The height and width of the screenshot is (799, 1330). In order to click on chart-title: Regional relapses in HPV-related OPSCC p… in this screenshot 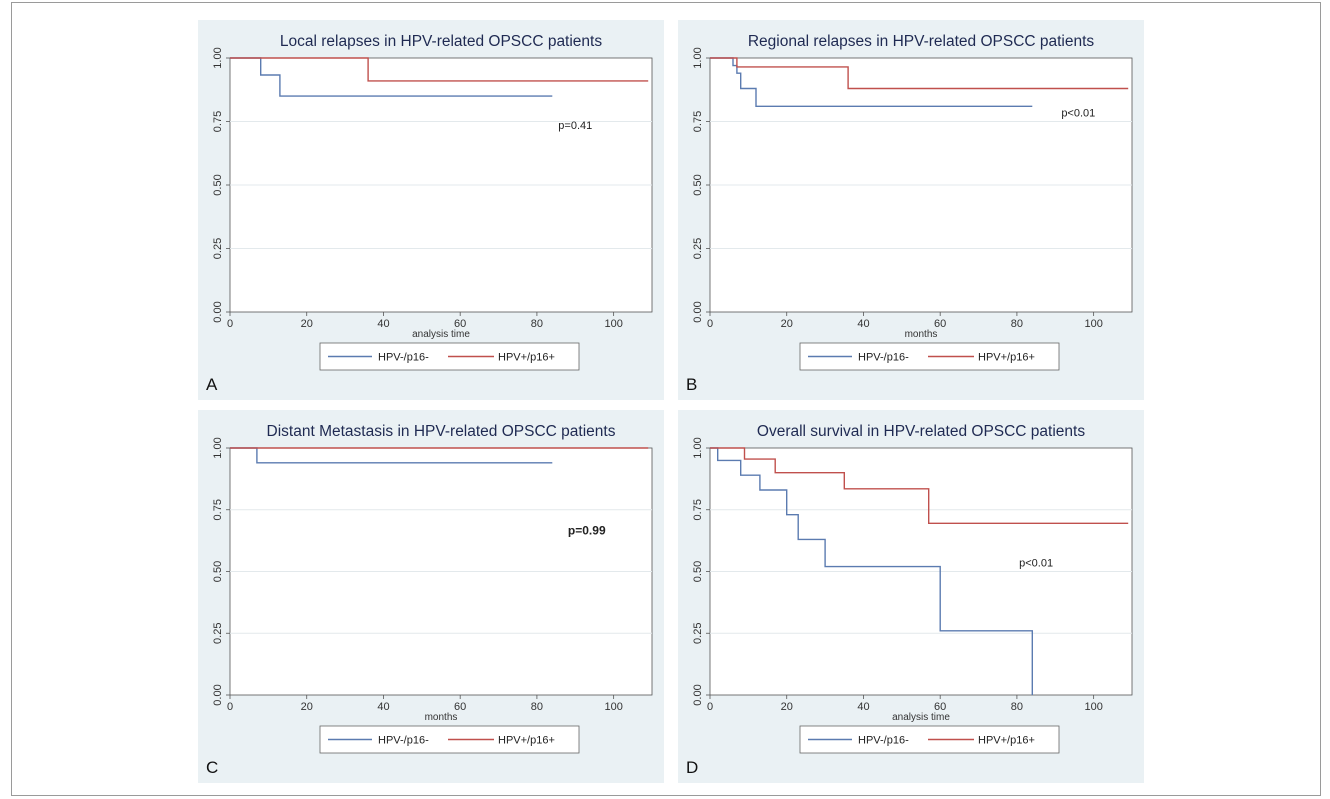, I will do `click(921, 41)`.